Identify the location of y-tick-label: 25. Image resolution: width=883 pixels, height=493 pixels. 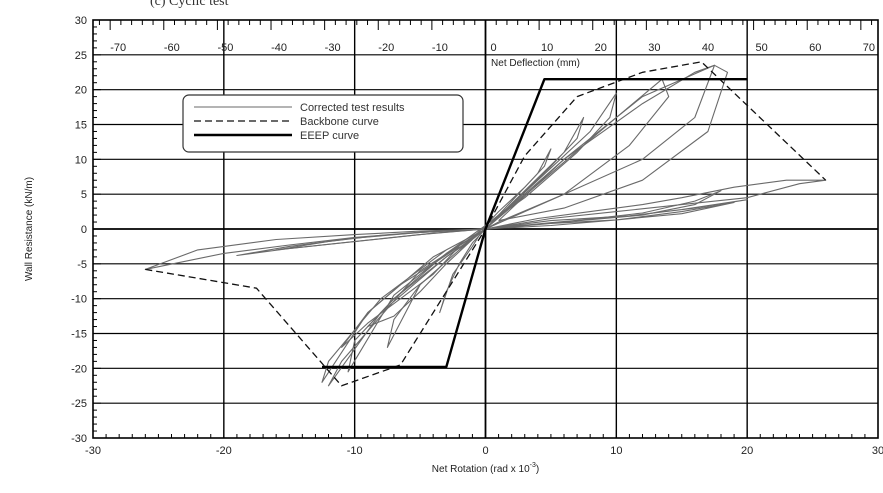
(81, 56).